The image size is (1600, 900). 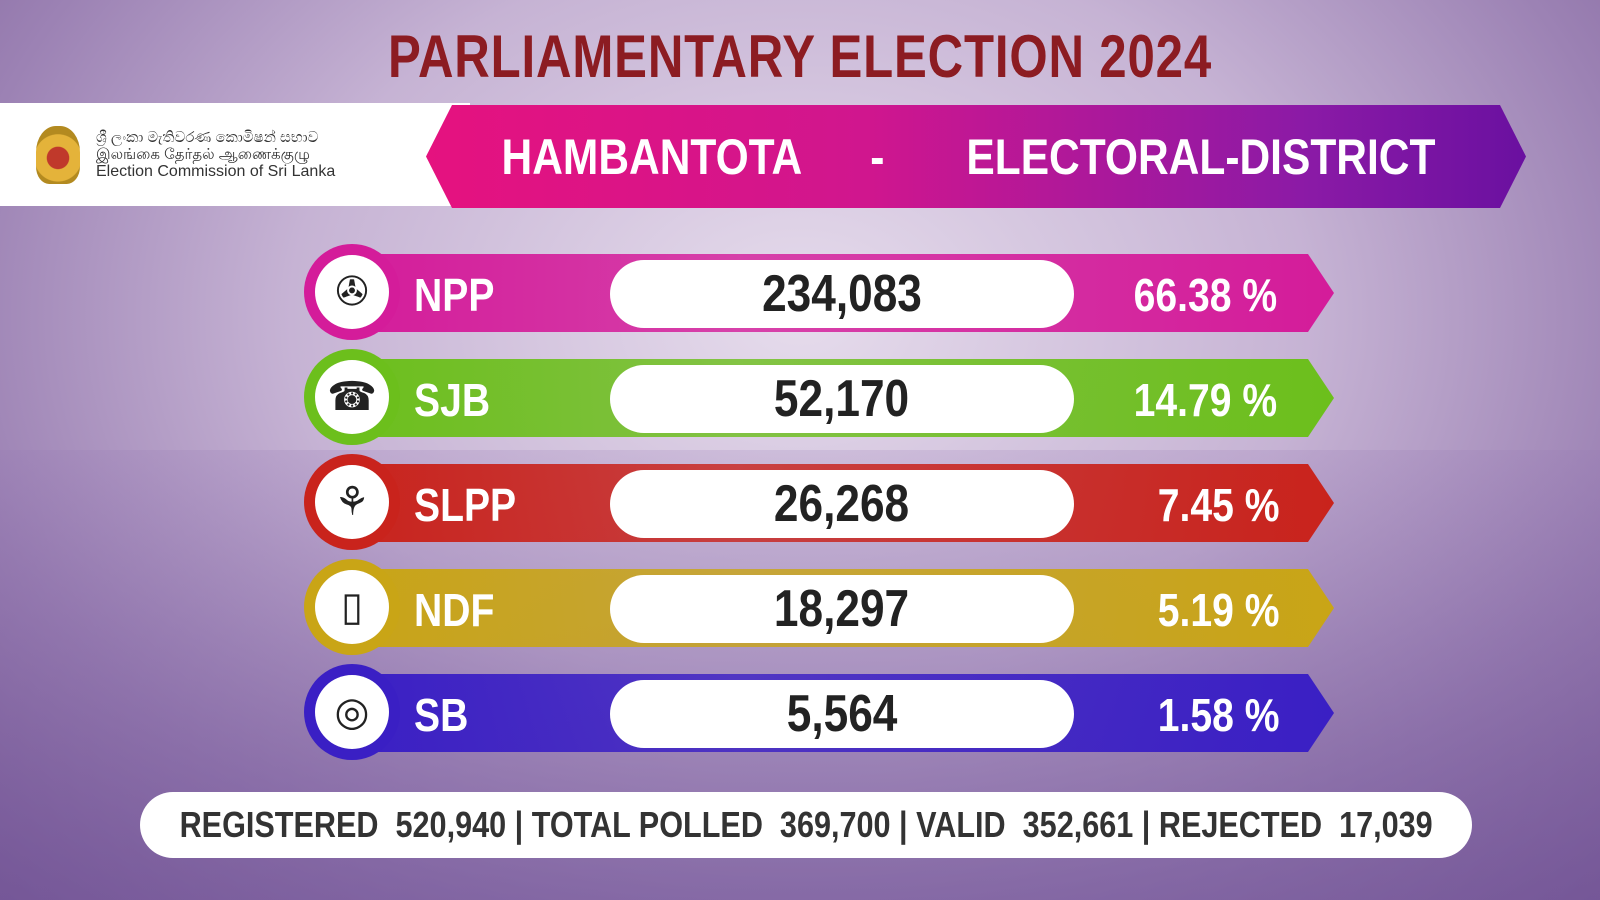 What do you see at coordinates (279, 824) in the screenshot?
I see `registered-label: REGISTERED` at bounding box center [279, 824].